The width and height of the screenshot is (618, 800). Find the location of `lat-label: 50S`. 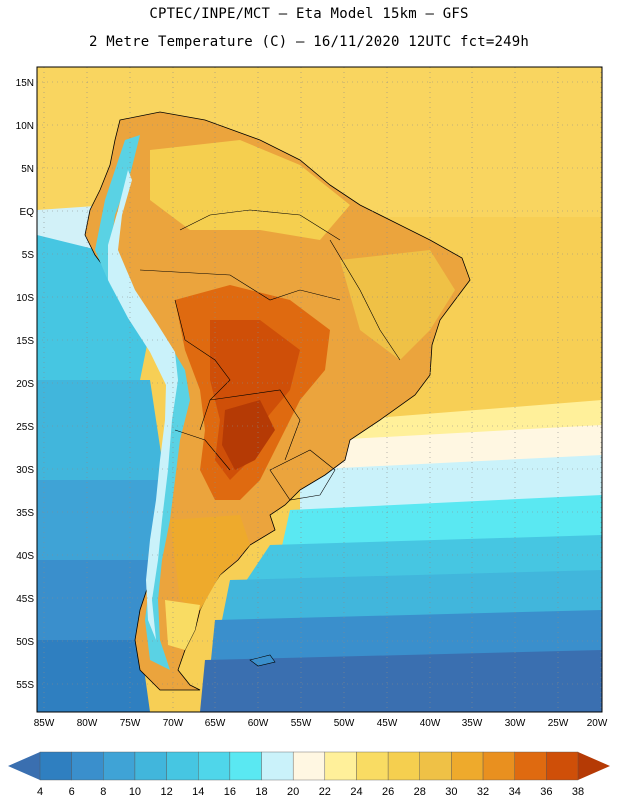

lat-label: 50S is located at coordinates (25, 642).